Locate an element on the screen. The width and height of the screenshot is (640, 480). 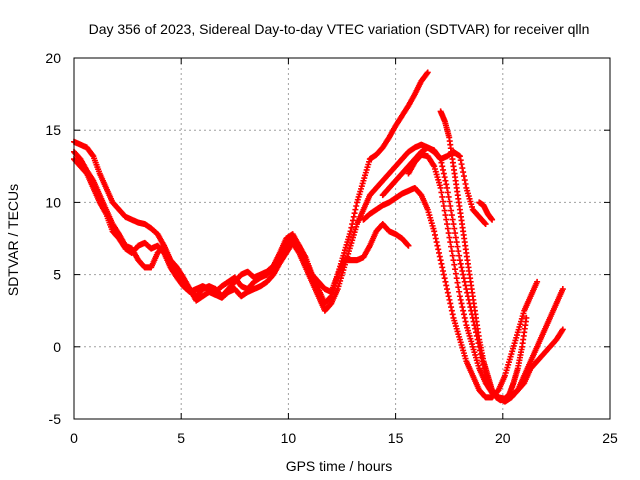
y-tick-label: 15 is located at coordinates (53, 130).